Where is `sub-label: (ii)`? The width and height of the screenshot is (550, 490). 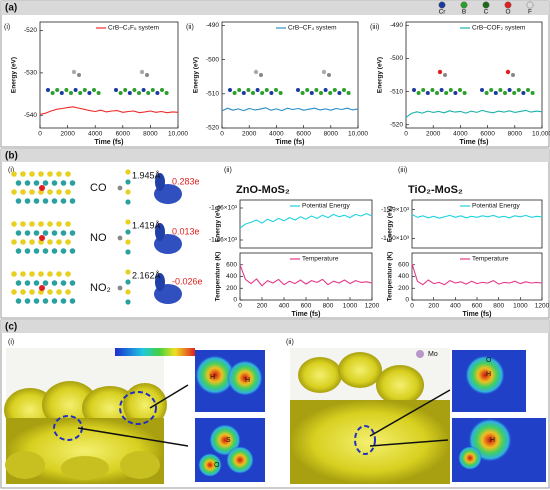 sub-label: (ii) is located at coordinates (290, 342).